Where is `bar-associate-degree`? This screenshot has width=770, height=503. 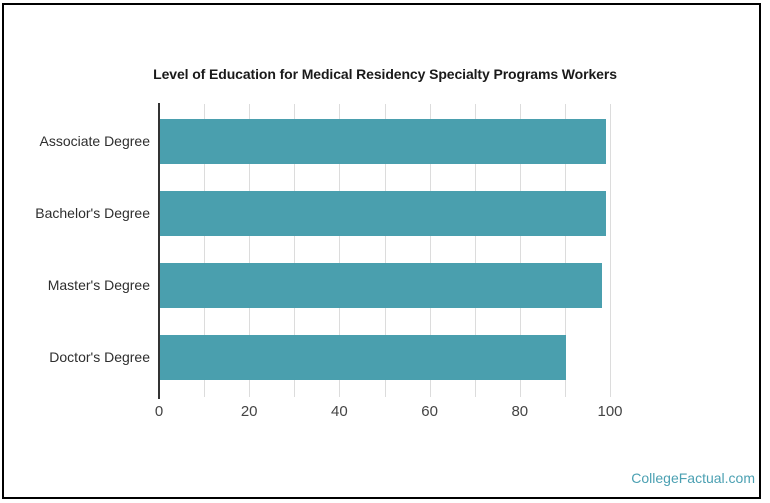 bar-associate-degree is located at coordinates (383, 141).